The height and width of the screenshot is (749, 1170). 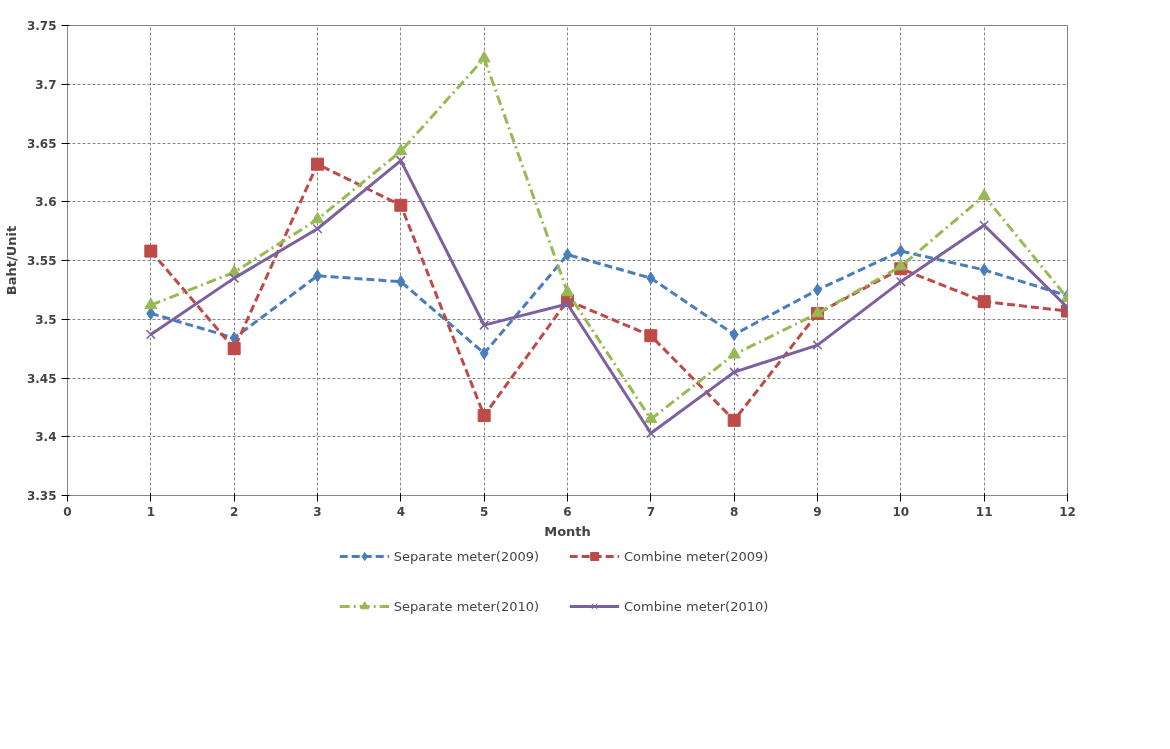 What do you see at coordinates (41, 496) in the screenshot?
I see `y-tick-label: 3.35` at bounding box center [41, 496].